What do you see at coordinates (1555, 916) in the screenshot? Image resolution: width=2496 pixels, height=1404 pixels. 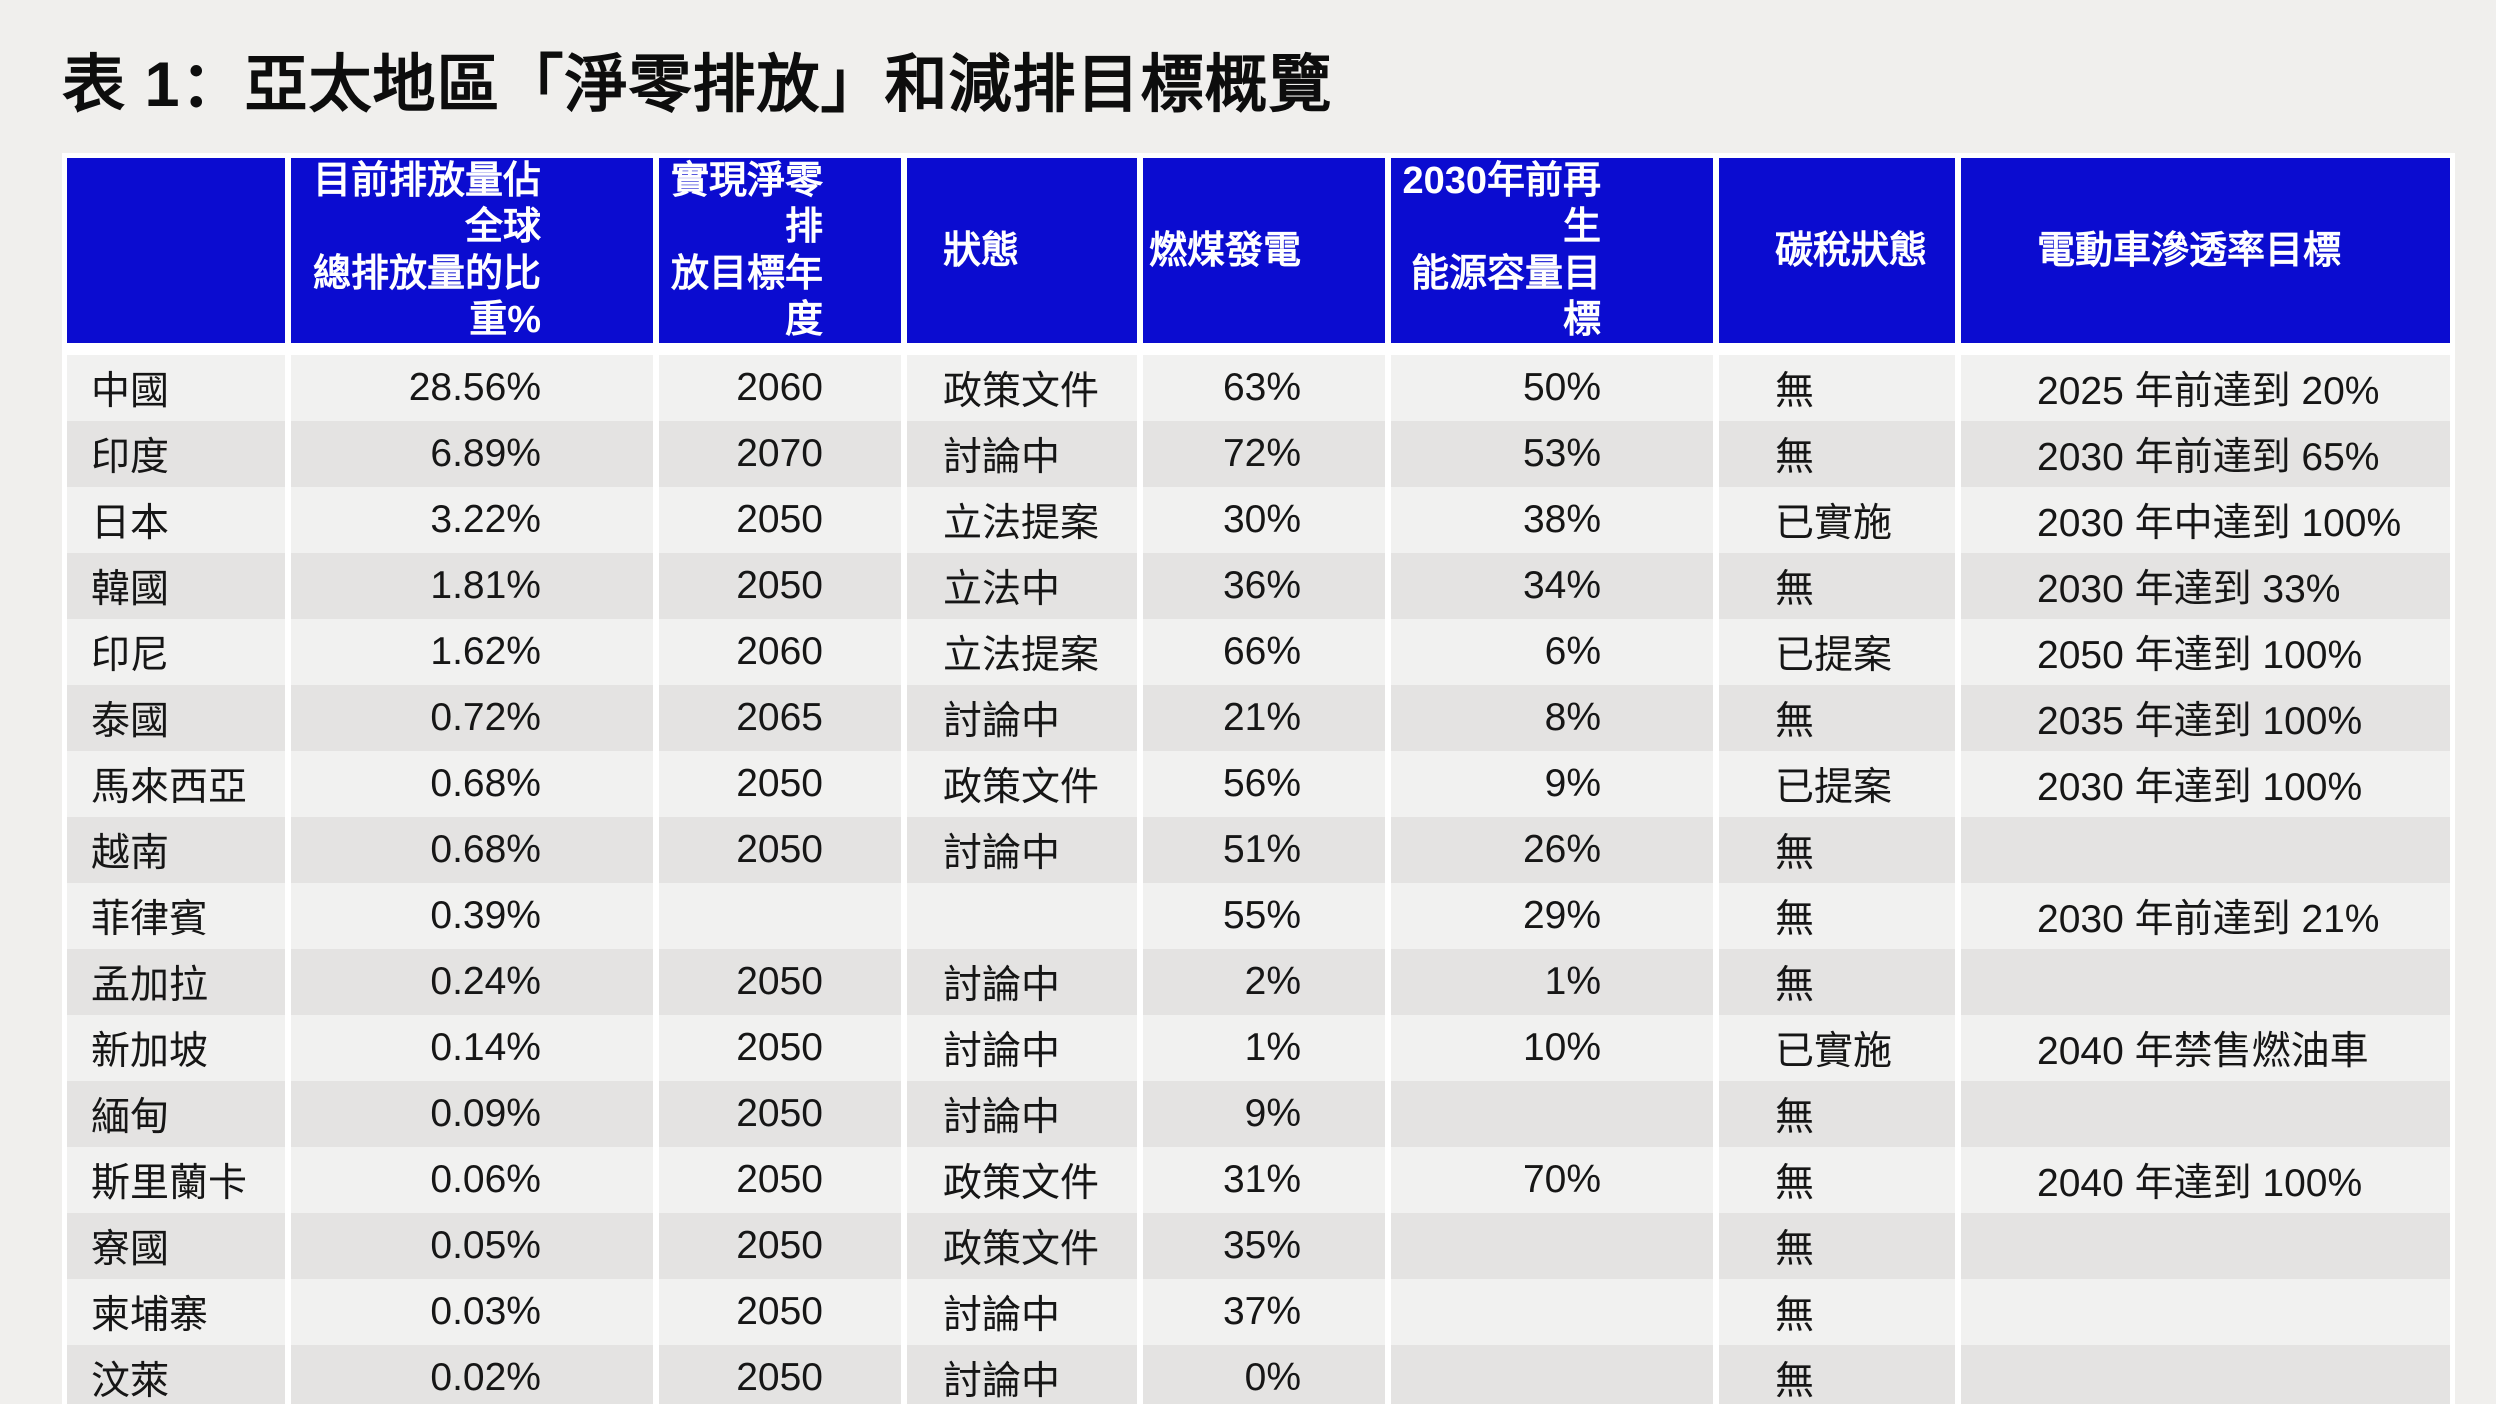 I see `cell-renewable: 29%` at bounding box center [1555, 916].